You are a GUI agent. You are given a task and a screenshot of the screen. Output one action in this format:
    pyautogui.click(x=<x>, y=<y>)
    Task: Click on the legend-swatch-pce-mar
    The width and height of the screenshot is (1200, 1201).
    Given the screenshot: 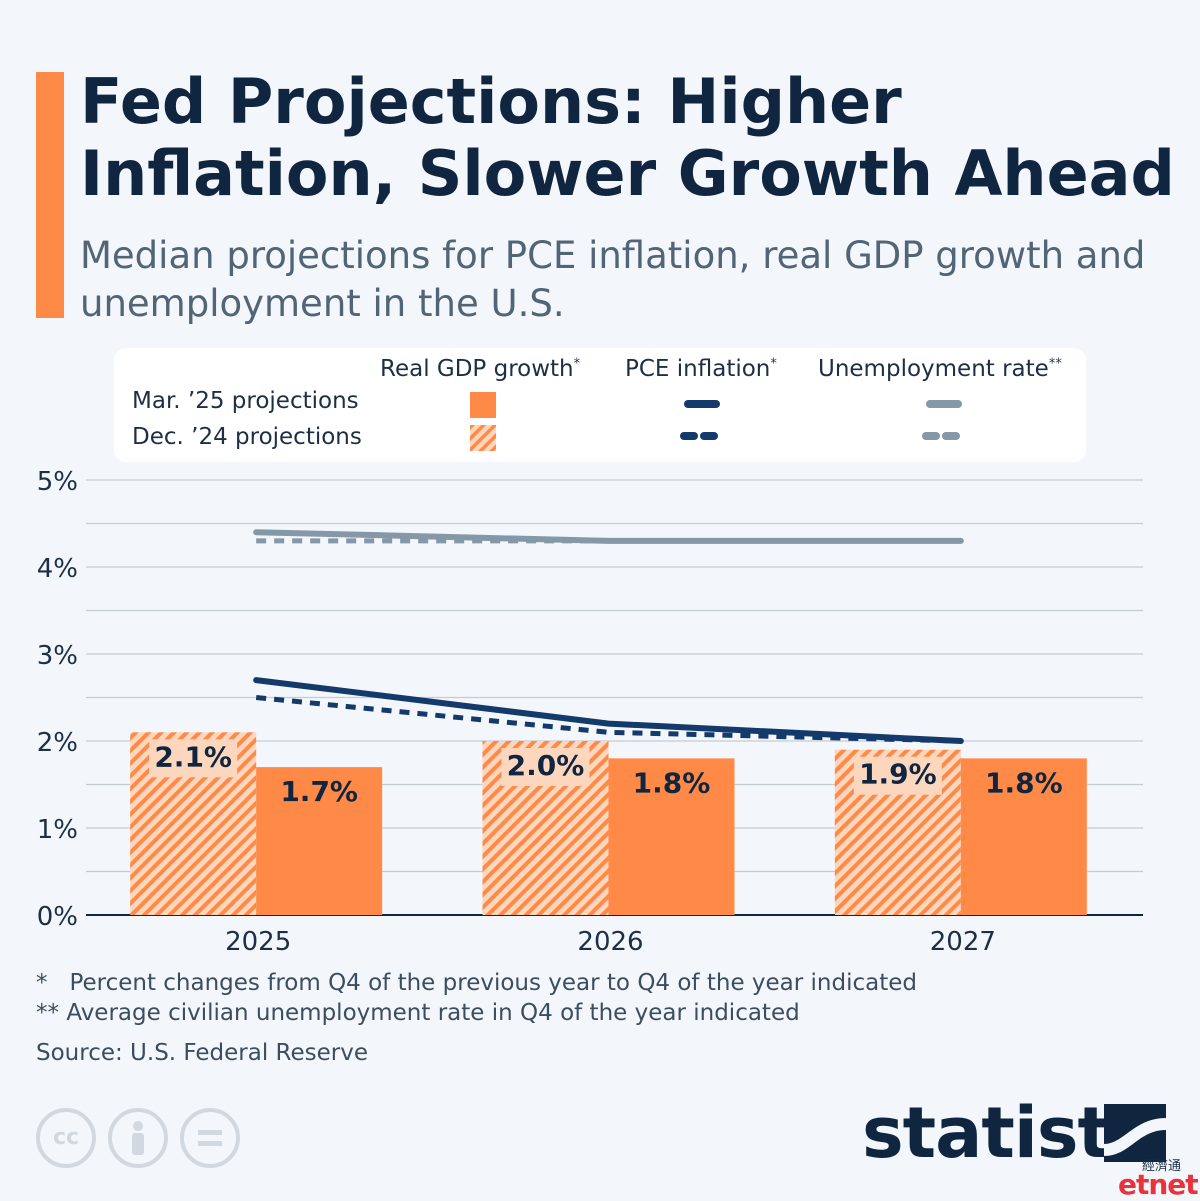 What is the action you would take?
    pyautogui.click(x=702, y=404)
    